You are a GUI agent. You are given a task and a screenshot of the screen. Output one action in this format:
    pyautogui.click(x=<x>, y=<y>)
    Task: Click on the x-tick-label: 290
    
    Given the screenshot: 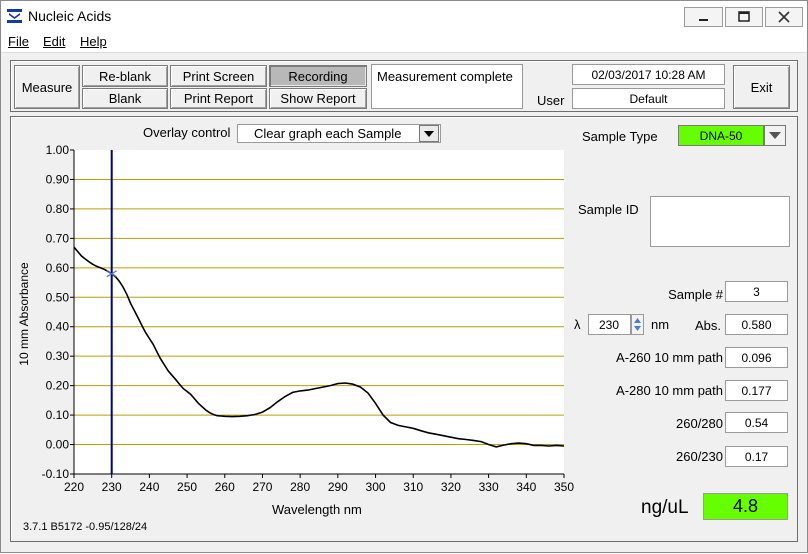 What is the action you would take?
    pyautogui.click(x=338, y=487)
    